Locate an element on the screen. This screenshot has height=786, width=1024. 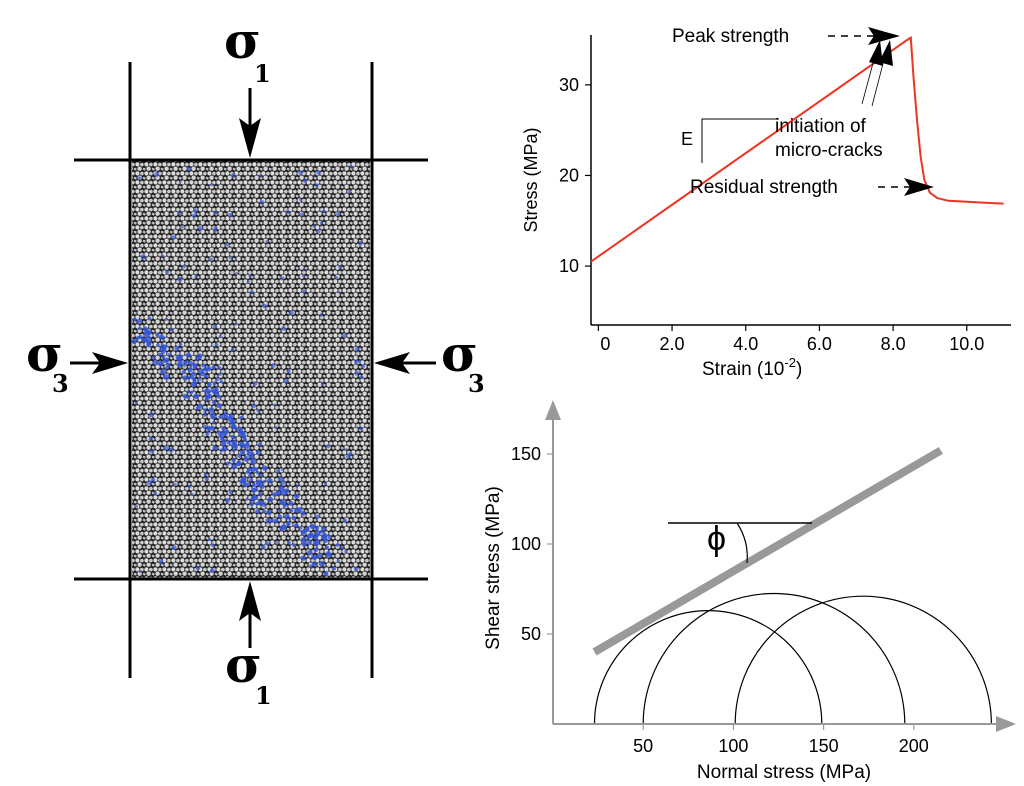
failure-envelope-line is located at coordinates (767, 551).